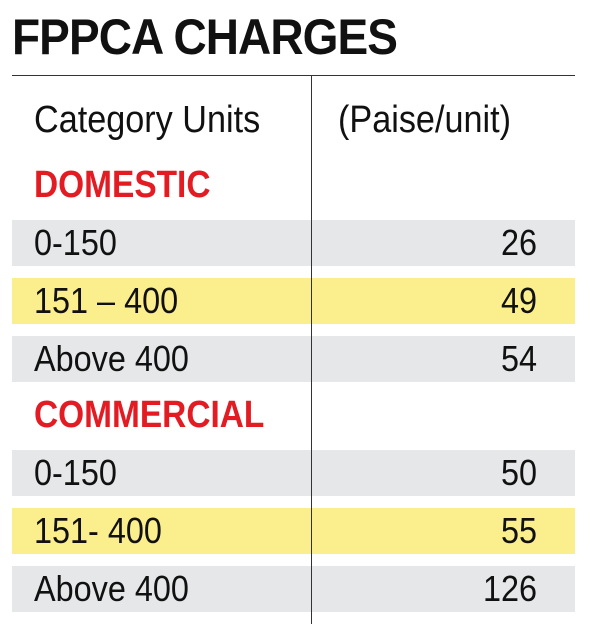  Describe the element at coordinates (518, 472) in the screenshot. I see `row-value: 50` at that location.